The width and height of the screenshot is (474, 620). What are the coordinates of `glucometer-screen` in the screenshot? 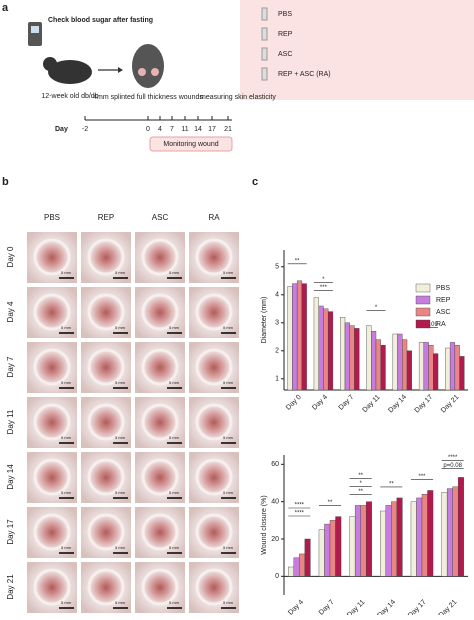 It's located at (35, 29).